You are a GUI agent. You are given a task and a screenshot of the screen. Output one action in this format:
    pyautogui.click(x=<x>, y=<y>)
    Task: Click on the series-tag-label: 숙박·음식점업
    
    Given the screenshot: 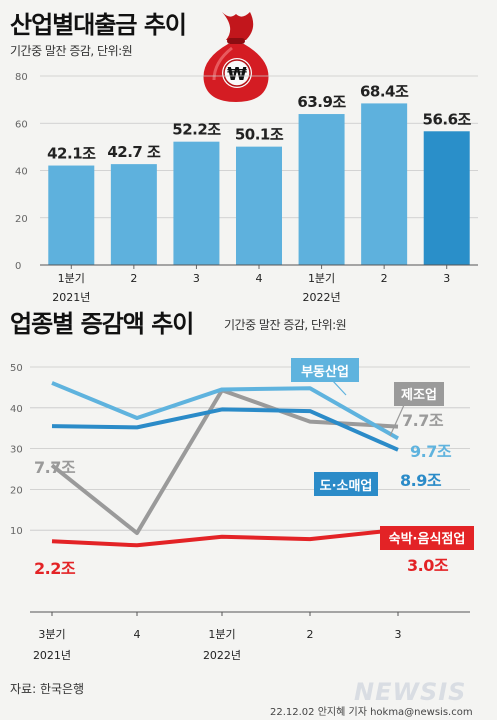 What is the action you would take?
    pyautogui.click(x=427, y=539)
    